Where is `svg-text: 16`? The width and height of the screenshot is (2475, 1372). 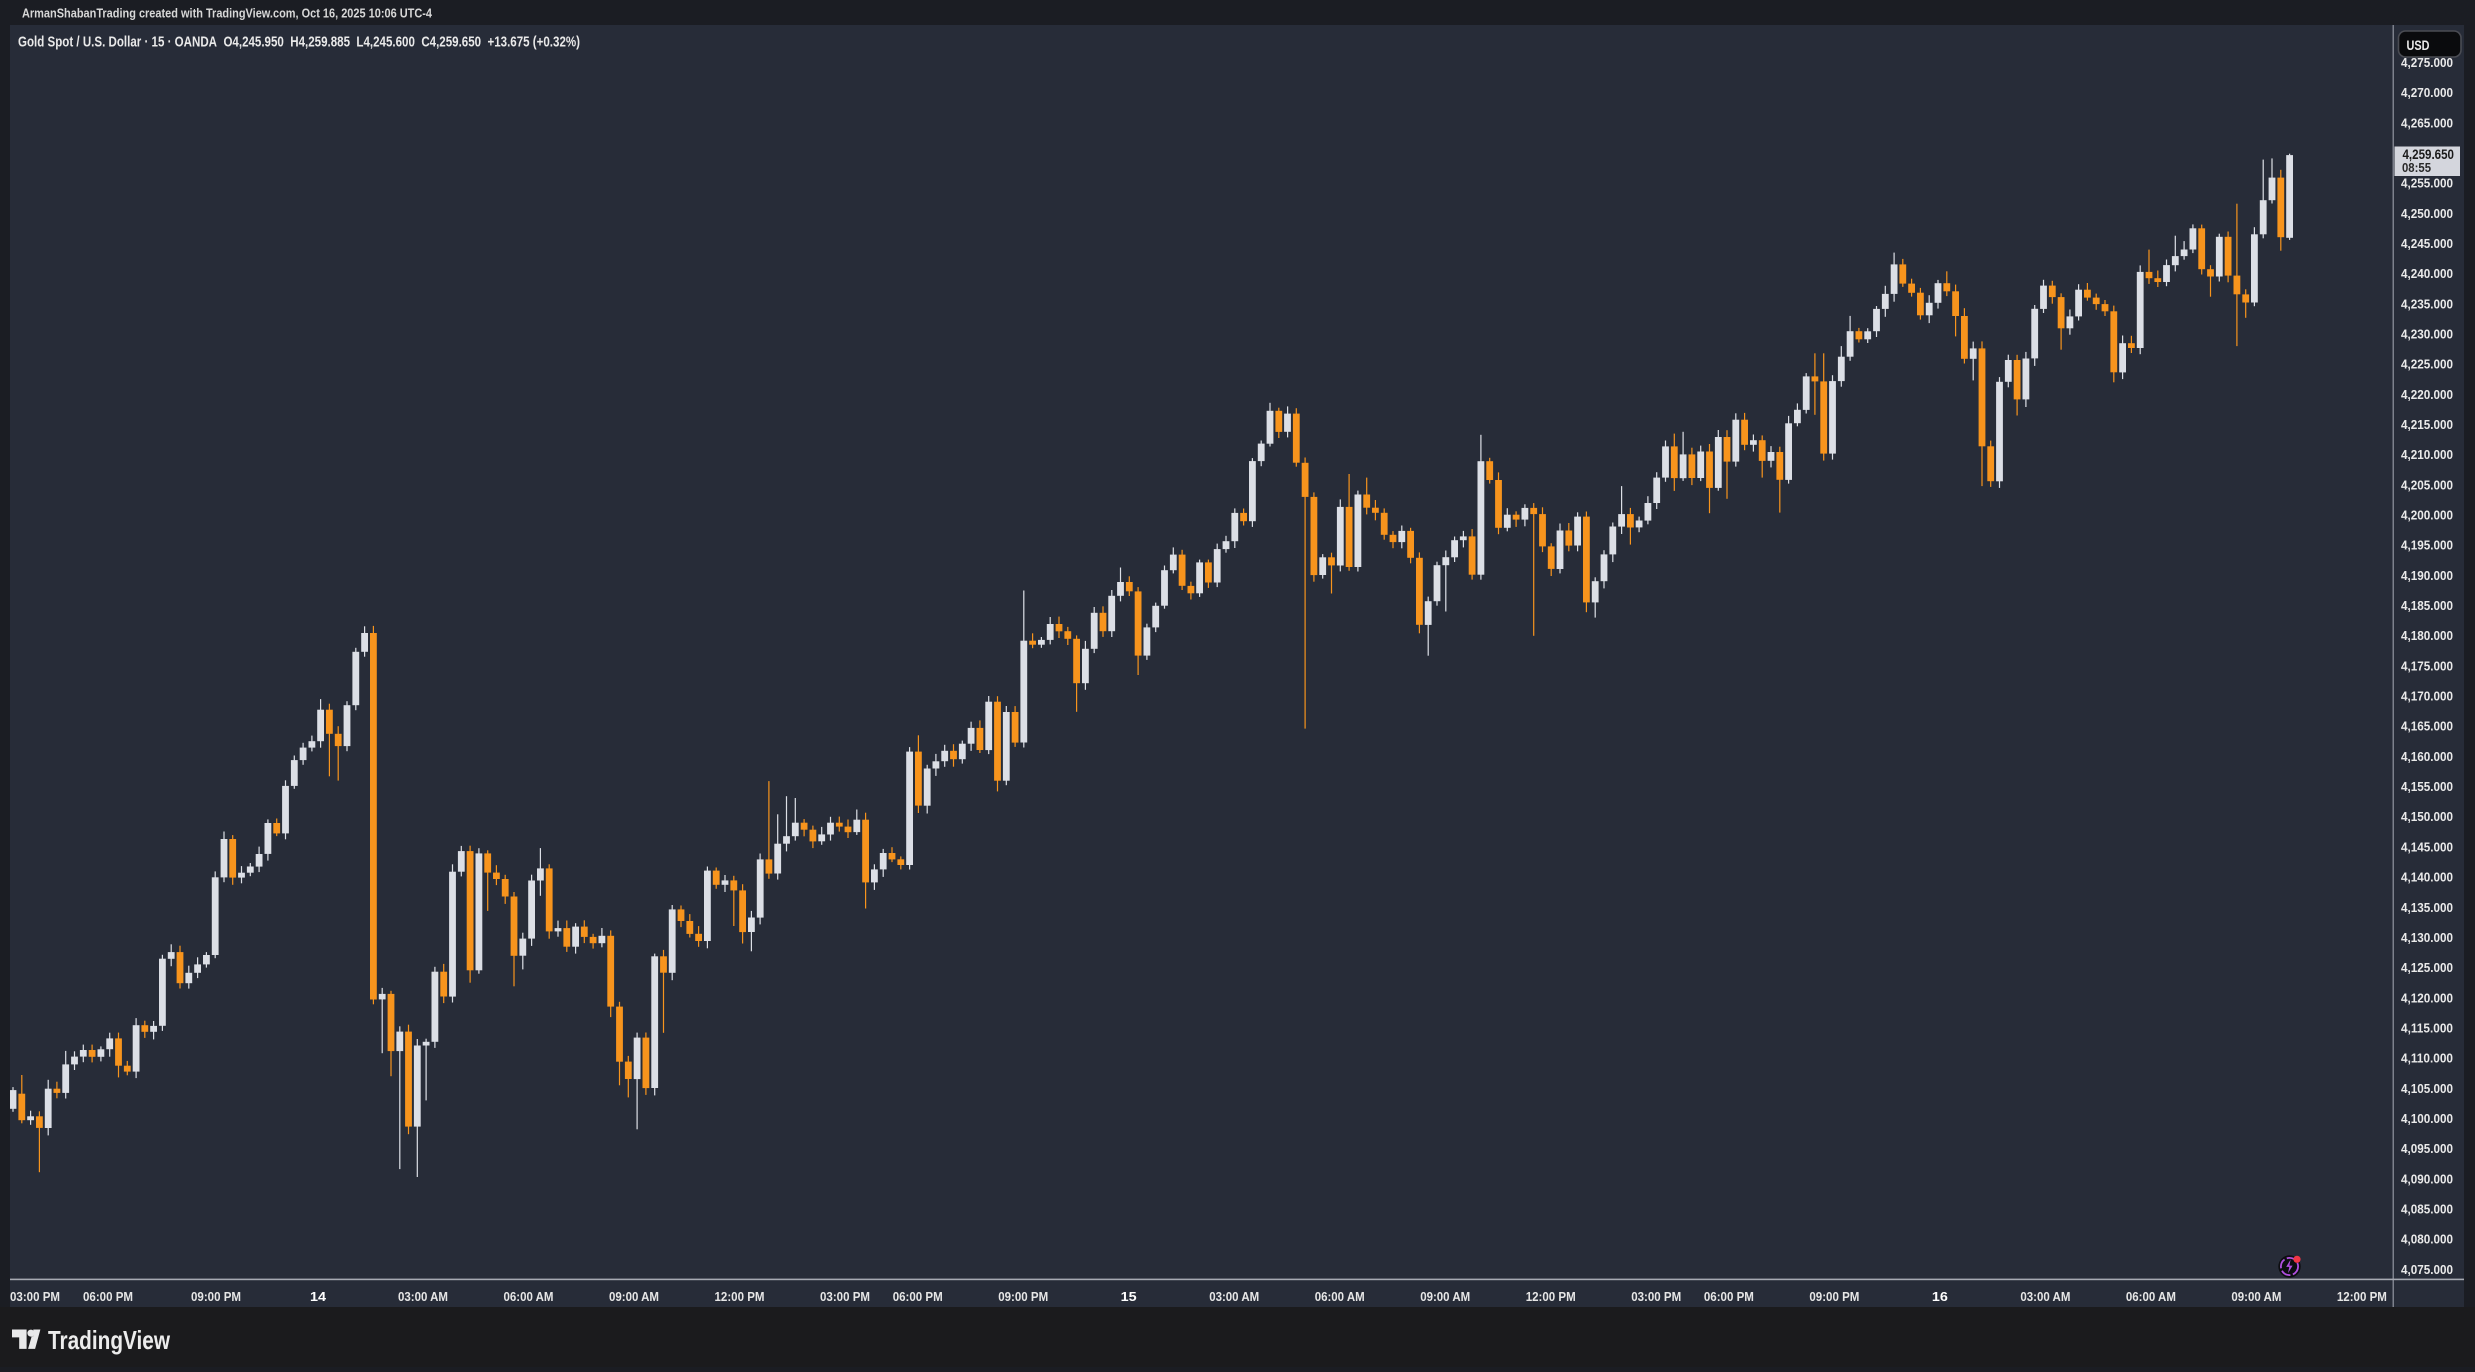 svg-text: 16 is located at coordinates (1940, 1296).